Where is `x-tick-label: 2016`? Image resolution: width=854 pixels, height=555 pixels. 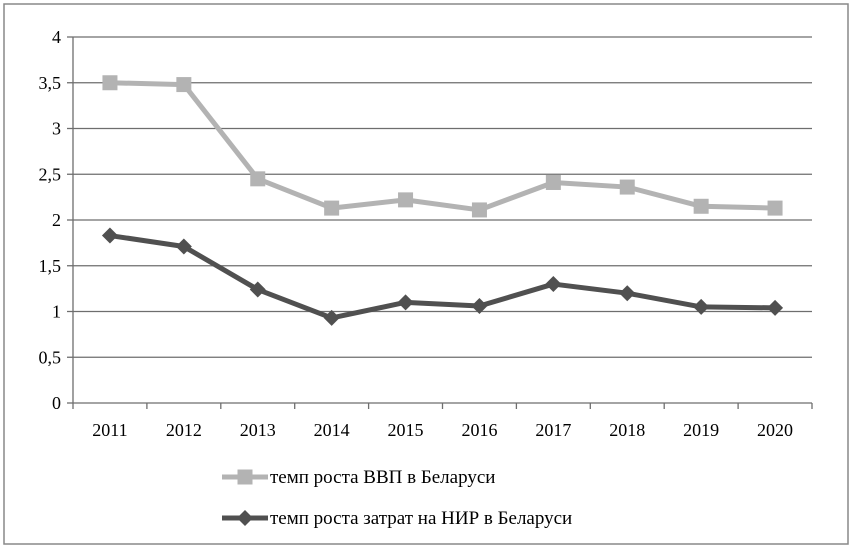
x-tick-label: 2016 is located at coordinates (479, 430).